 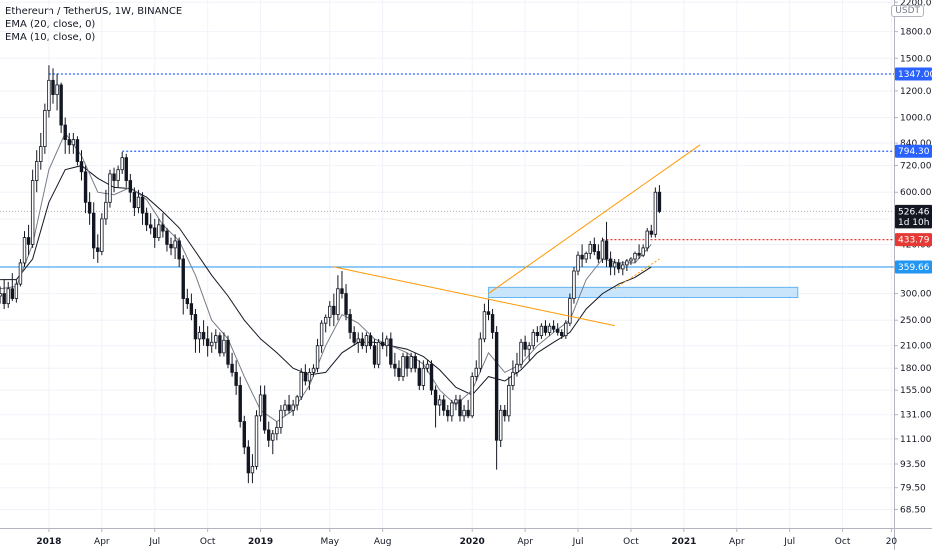 What do you see at coordinates (913, 74) in the screenshot?
I see `price-label-box: 1347.00` at bounding box center [913, 74].